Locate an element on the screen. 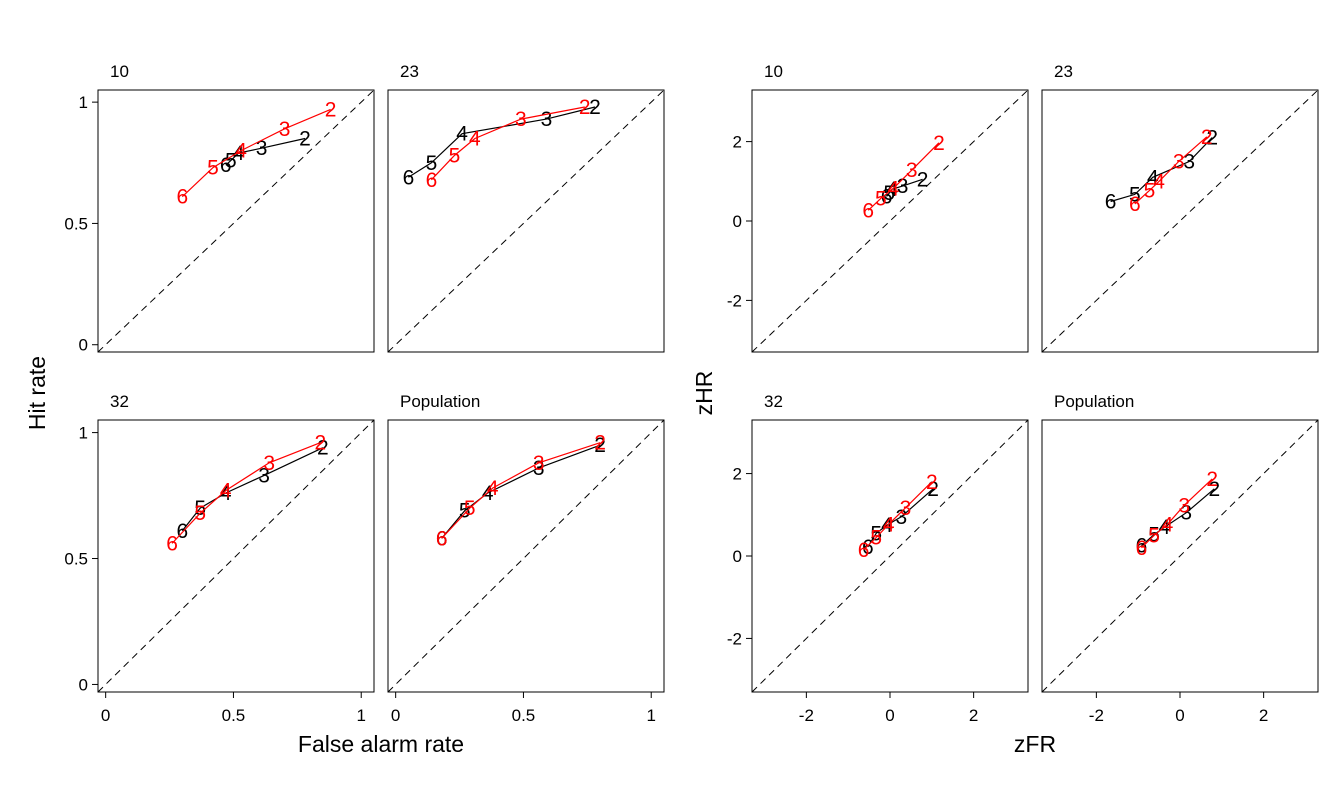 The image size is (1344, 806). roc-0-ytick-label-0: 0 is located at coordinates (83, 345).